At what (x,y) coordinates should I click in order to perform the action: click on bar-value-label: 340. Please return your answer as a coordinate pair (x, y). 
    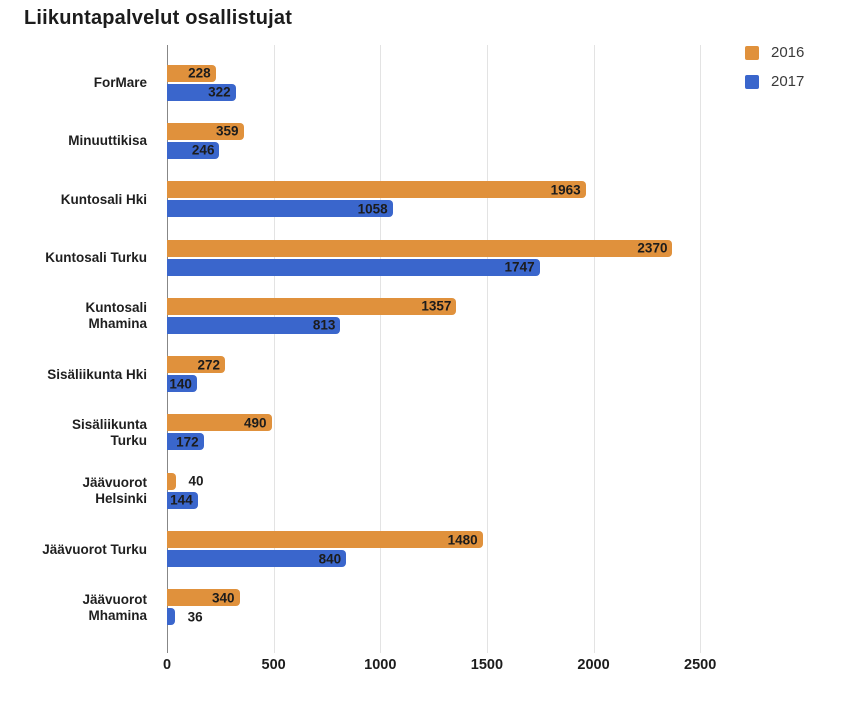
    Looking at the image, I should click on (223, 598).